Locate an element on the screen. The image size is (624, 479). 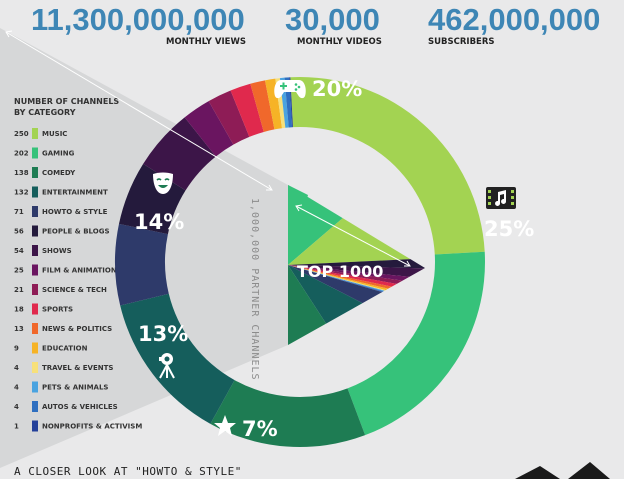
legend-item: 4 PETS & ANIMALS is located at coordinates (61, 387).